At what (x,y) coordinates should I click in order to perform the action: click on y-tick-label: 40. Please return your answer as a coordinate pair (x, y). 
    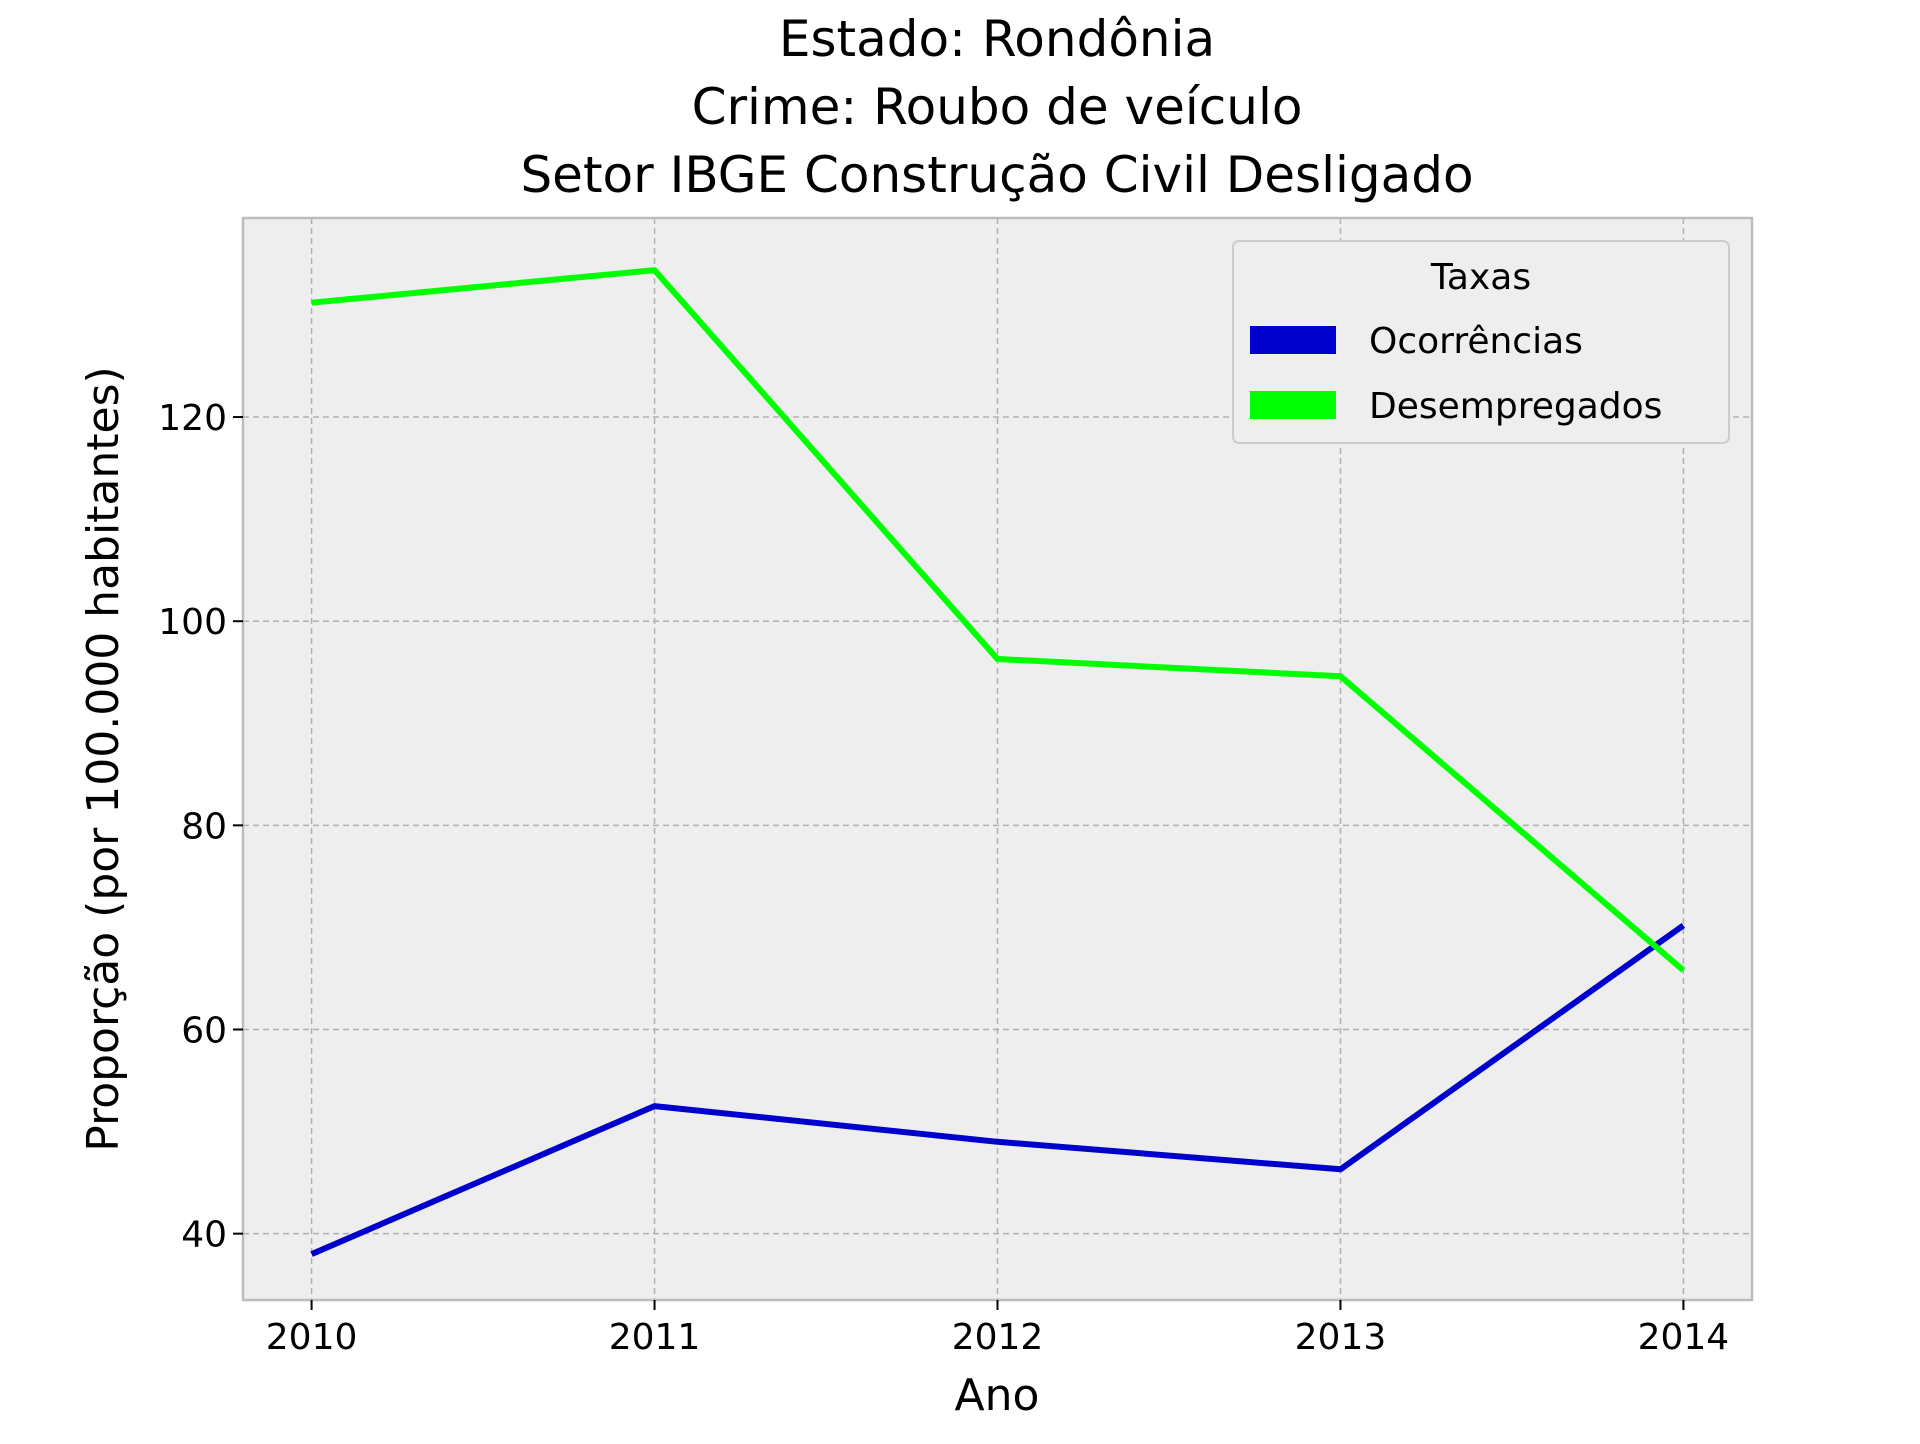
    Looking at the image, I should click on (204, 1235).